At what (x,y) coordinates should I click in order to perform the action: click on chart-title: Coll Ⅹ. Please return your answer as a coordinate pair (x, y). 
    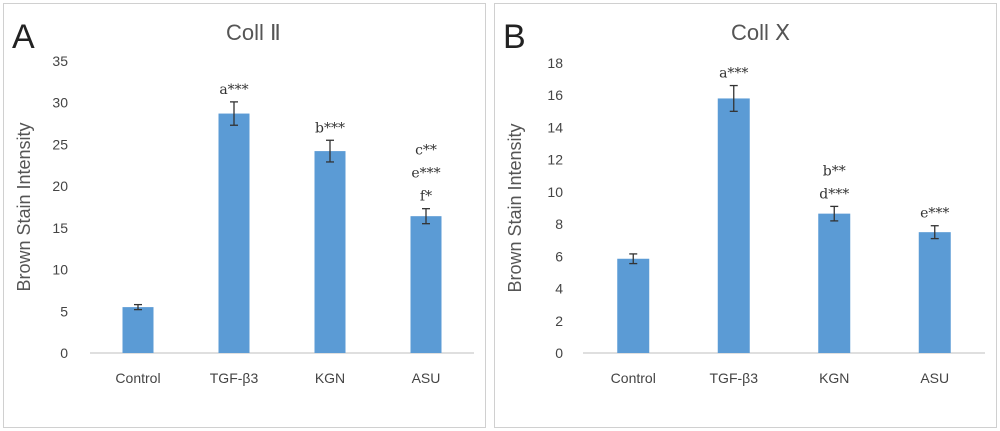
    Looking at the image, I should click on (761, 32).